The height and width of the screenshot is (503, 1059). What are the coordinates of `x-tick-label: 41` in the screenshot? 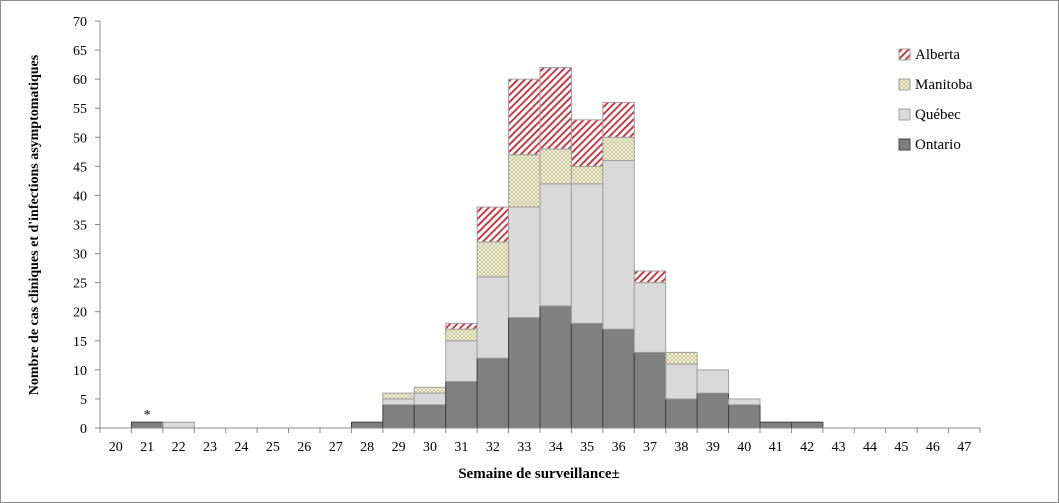 It's located at (776, 447).